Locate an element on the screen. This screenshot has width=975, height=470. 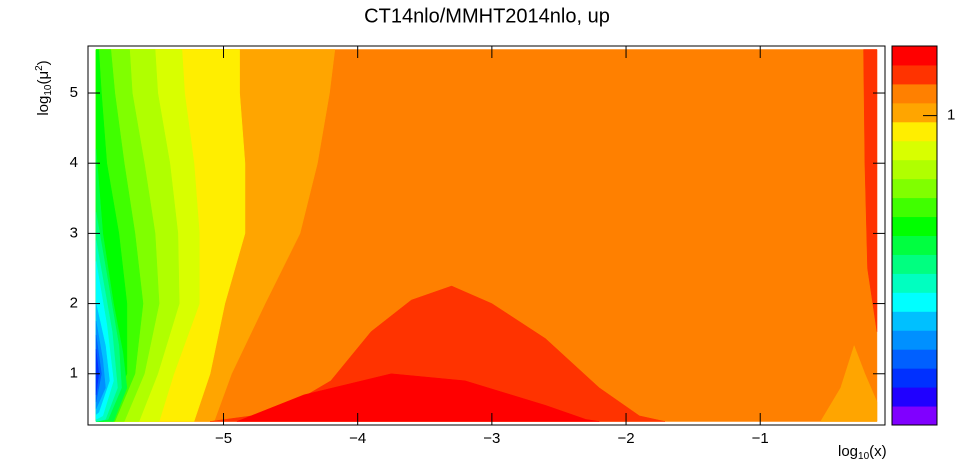
y-tick-label: 1 is located at coordinates (74, 373).